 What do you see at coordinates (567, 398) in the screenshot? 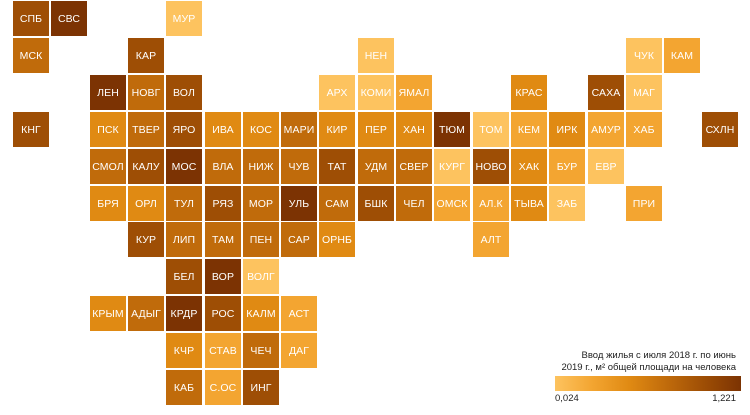
I see `legend-min-label: 0,024` at bounding box center [567, 398].